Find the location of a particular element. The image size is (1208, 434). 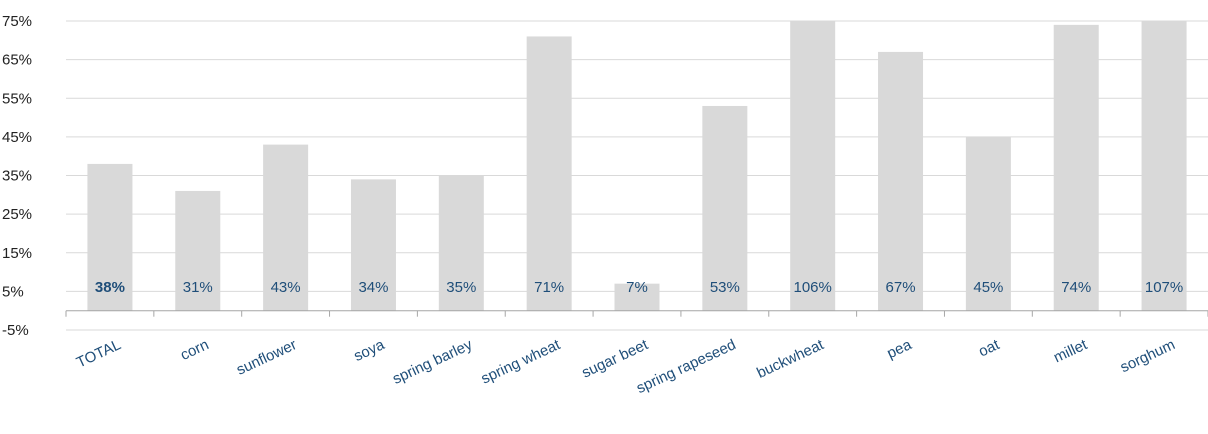

data-label: 67% is located at coordinates (901, 287).